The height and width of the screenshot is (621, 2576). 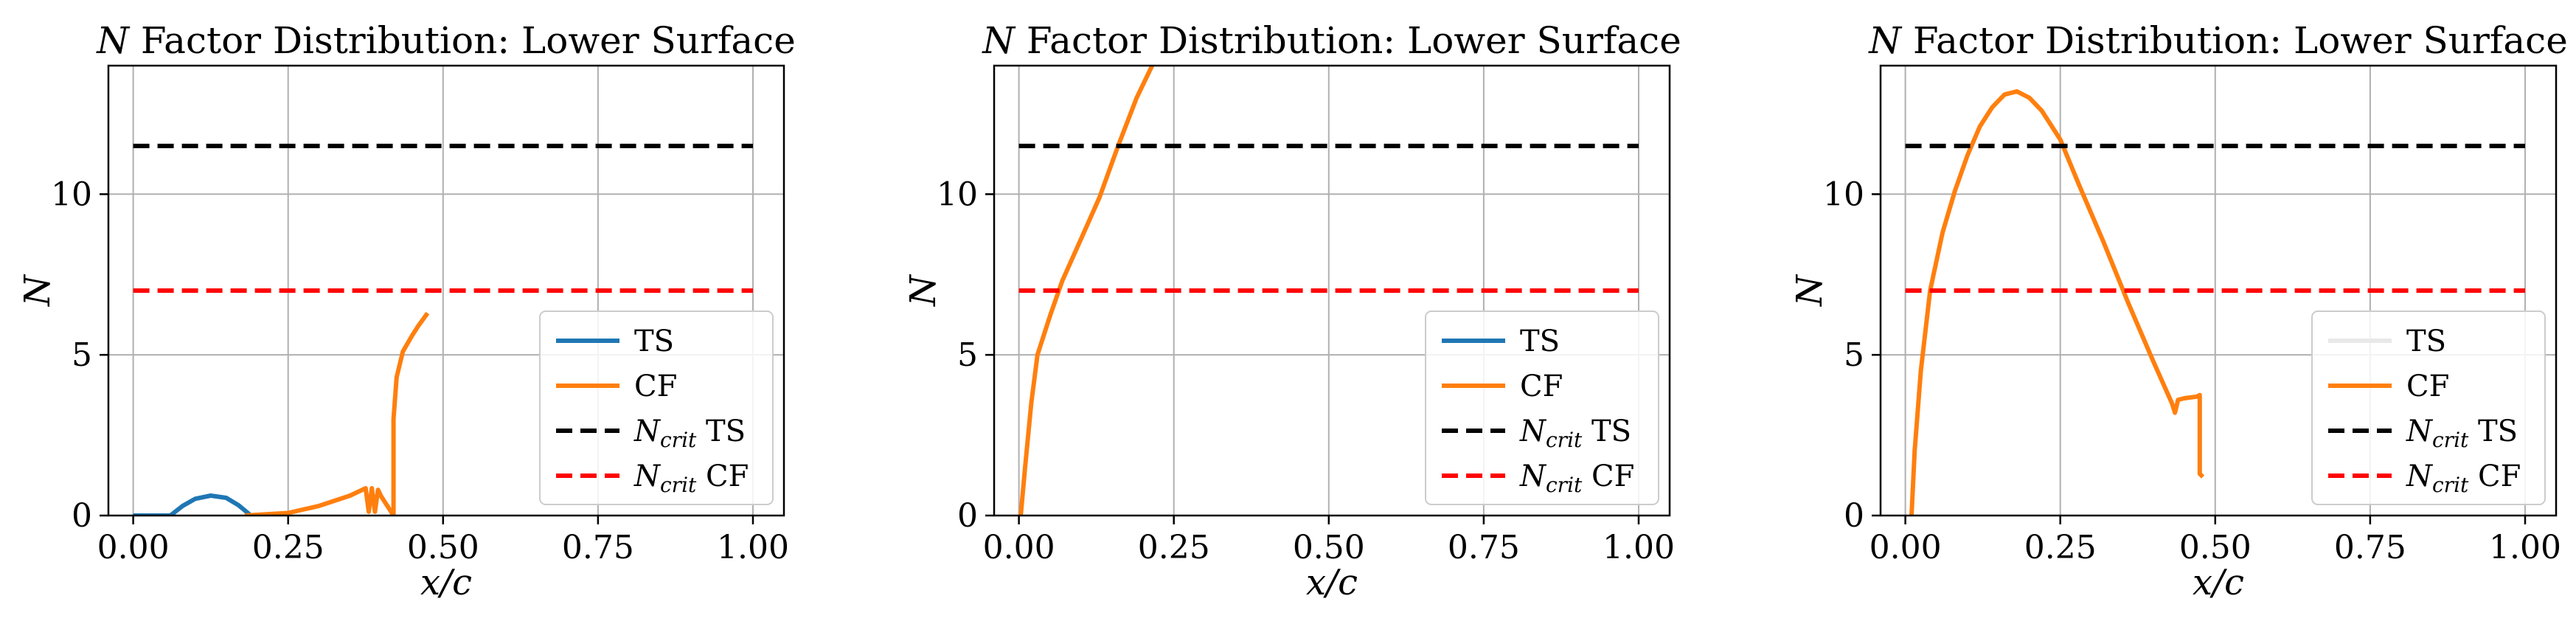 What do you see at coordinates (193, 505) in the screenshot?
I see `series-line-ts` at bounding box center [193, 505].